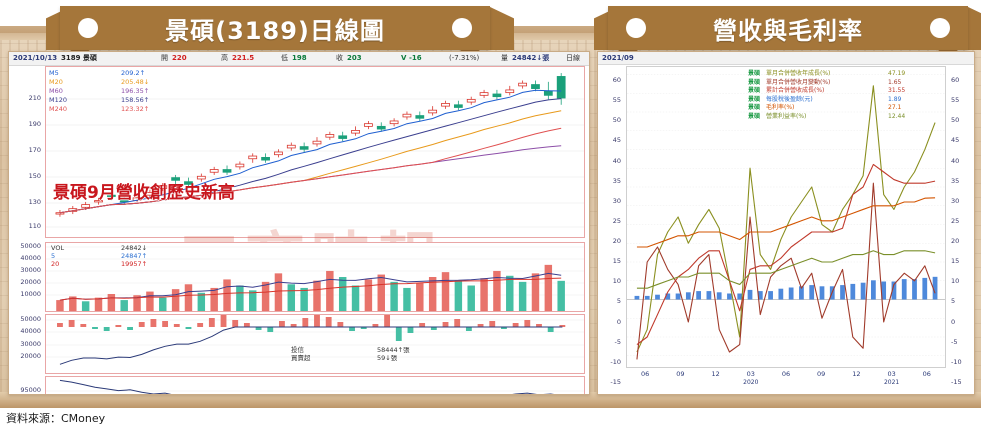 Image resolution: width=981 pixels, height=441 pixels. I want to click on ma-name-0: M5, so click(54, 73).